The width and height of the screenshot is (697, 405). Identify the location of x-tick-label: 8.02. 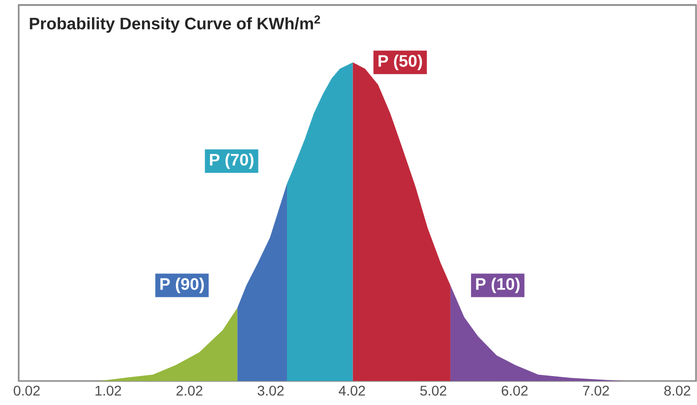
(677, 391).